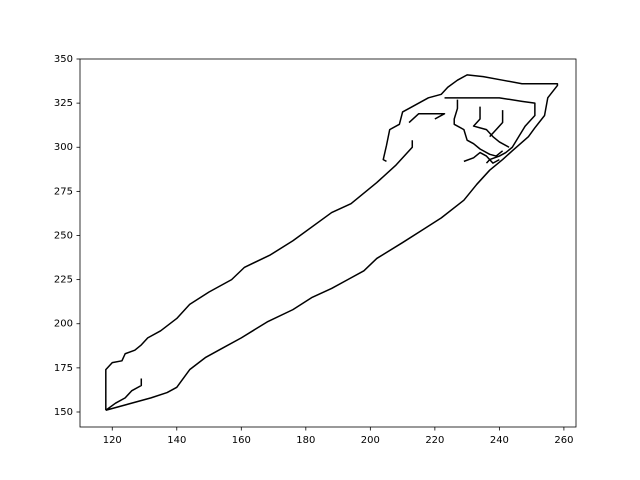 This screenshot has height=480, width=640. I want to click on y-tick-label: 325, so click(63, 103).